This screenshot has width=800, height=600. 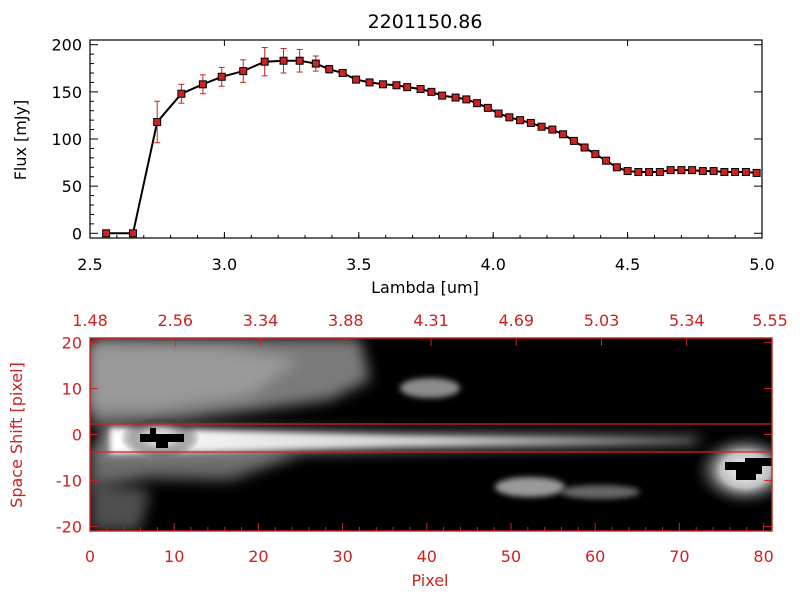 I want to click on image-top-tick-label: 2.56, so click(x=175, y=320).